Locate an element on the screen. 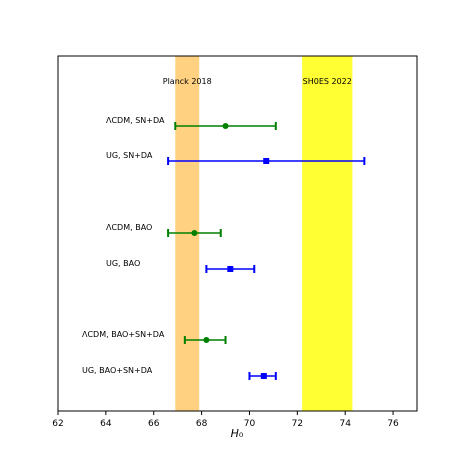 The image size is (463, 463). row-label: ΛCDM, SN+DA is located at coordinates (135, 120).